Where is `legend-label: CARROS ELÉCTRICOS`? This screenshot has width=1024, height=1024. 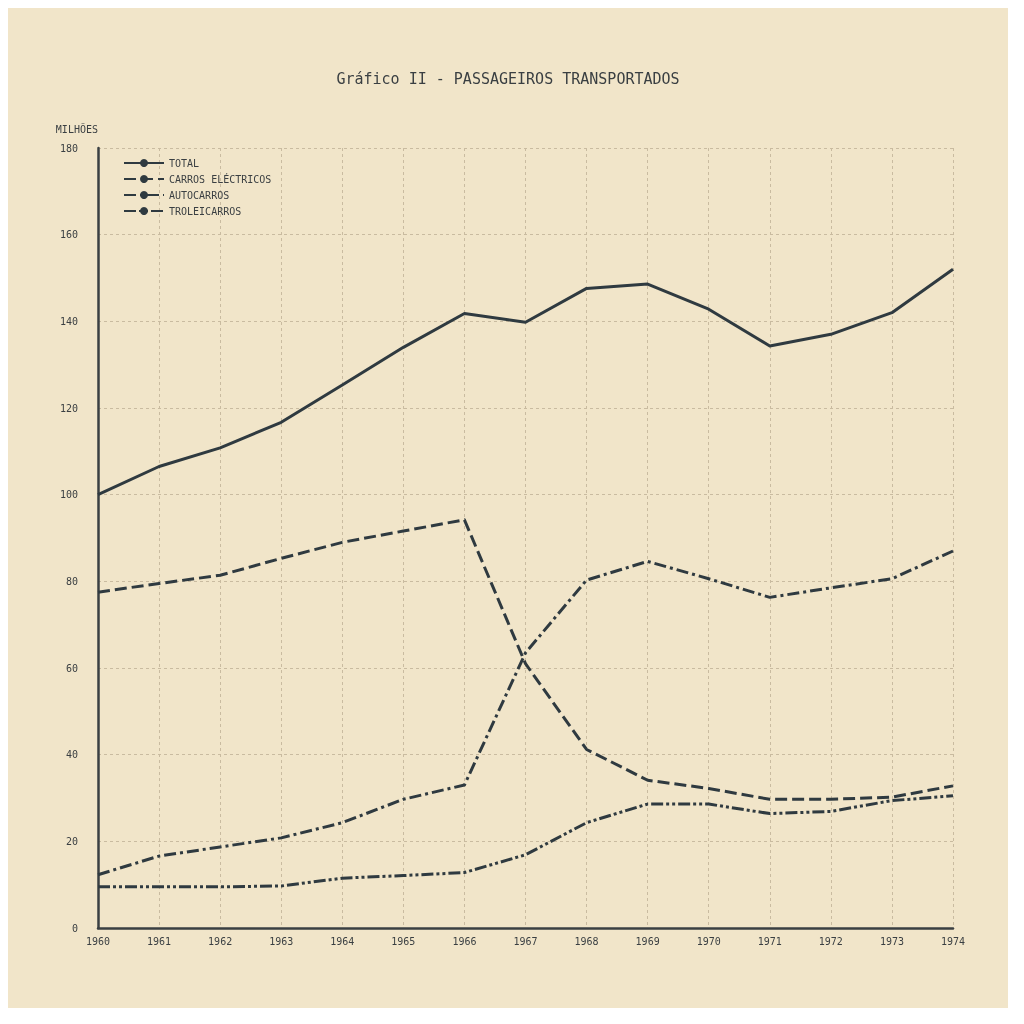
legend-label: CARROS ELÉCTRICOS is located at coordinates (220, 178).